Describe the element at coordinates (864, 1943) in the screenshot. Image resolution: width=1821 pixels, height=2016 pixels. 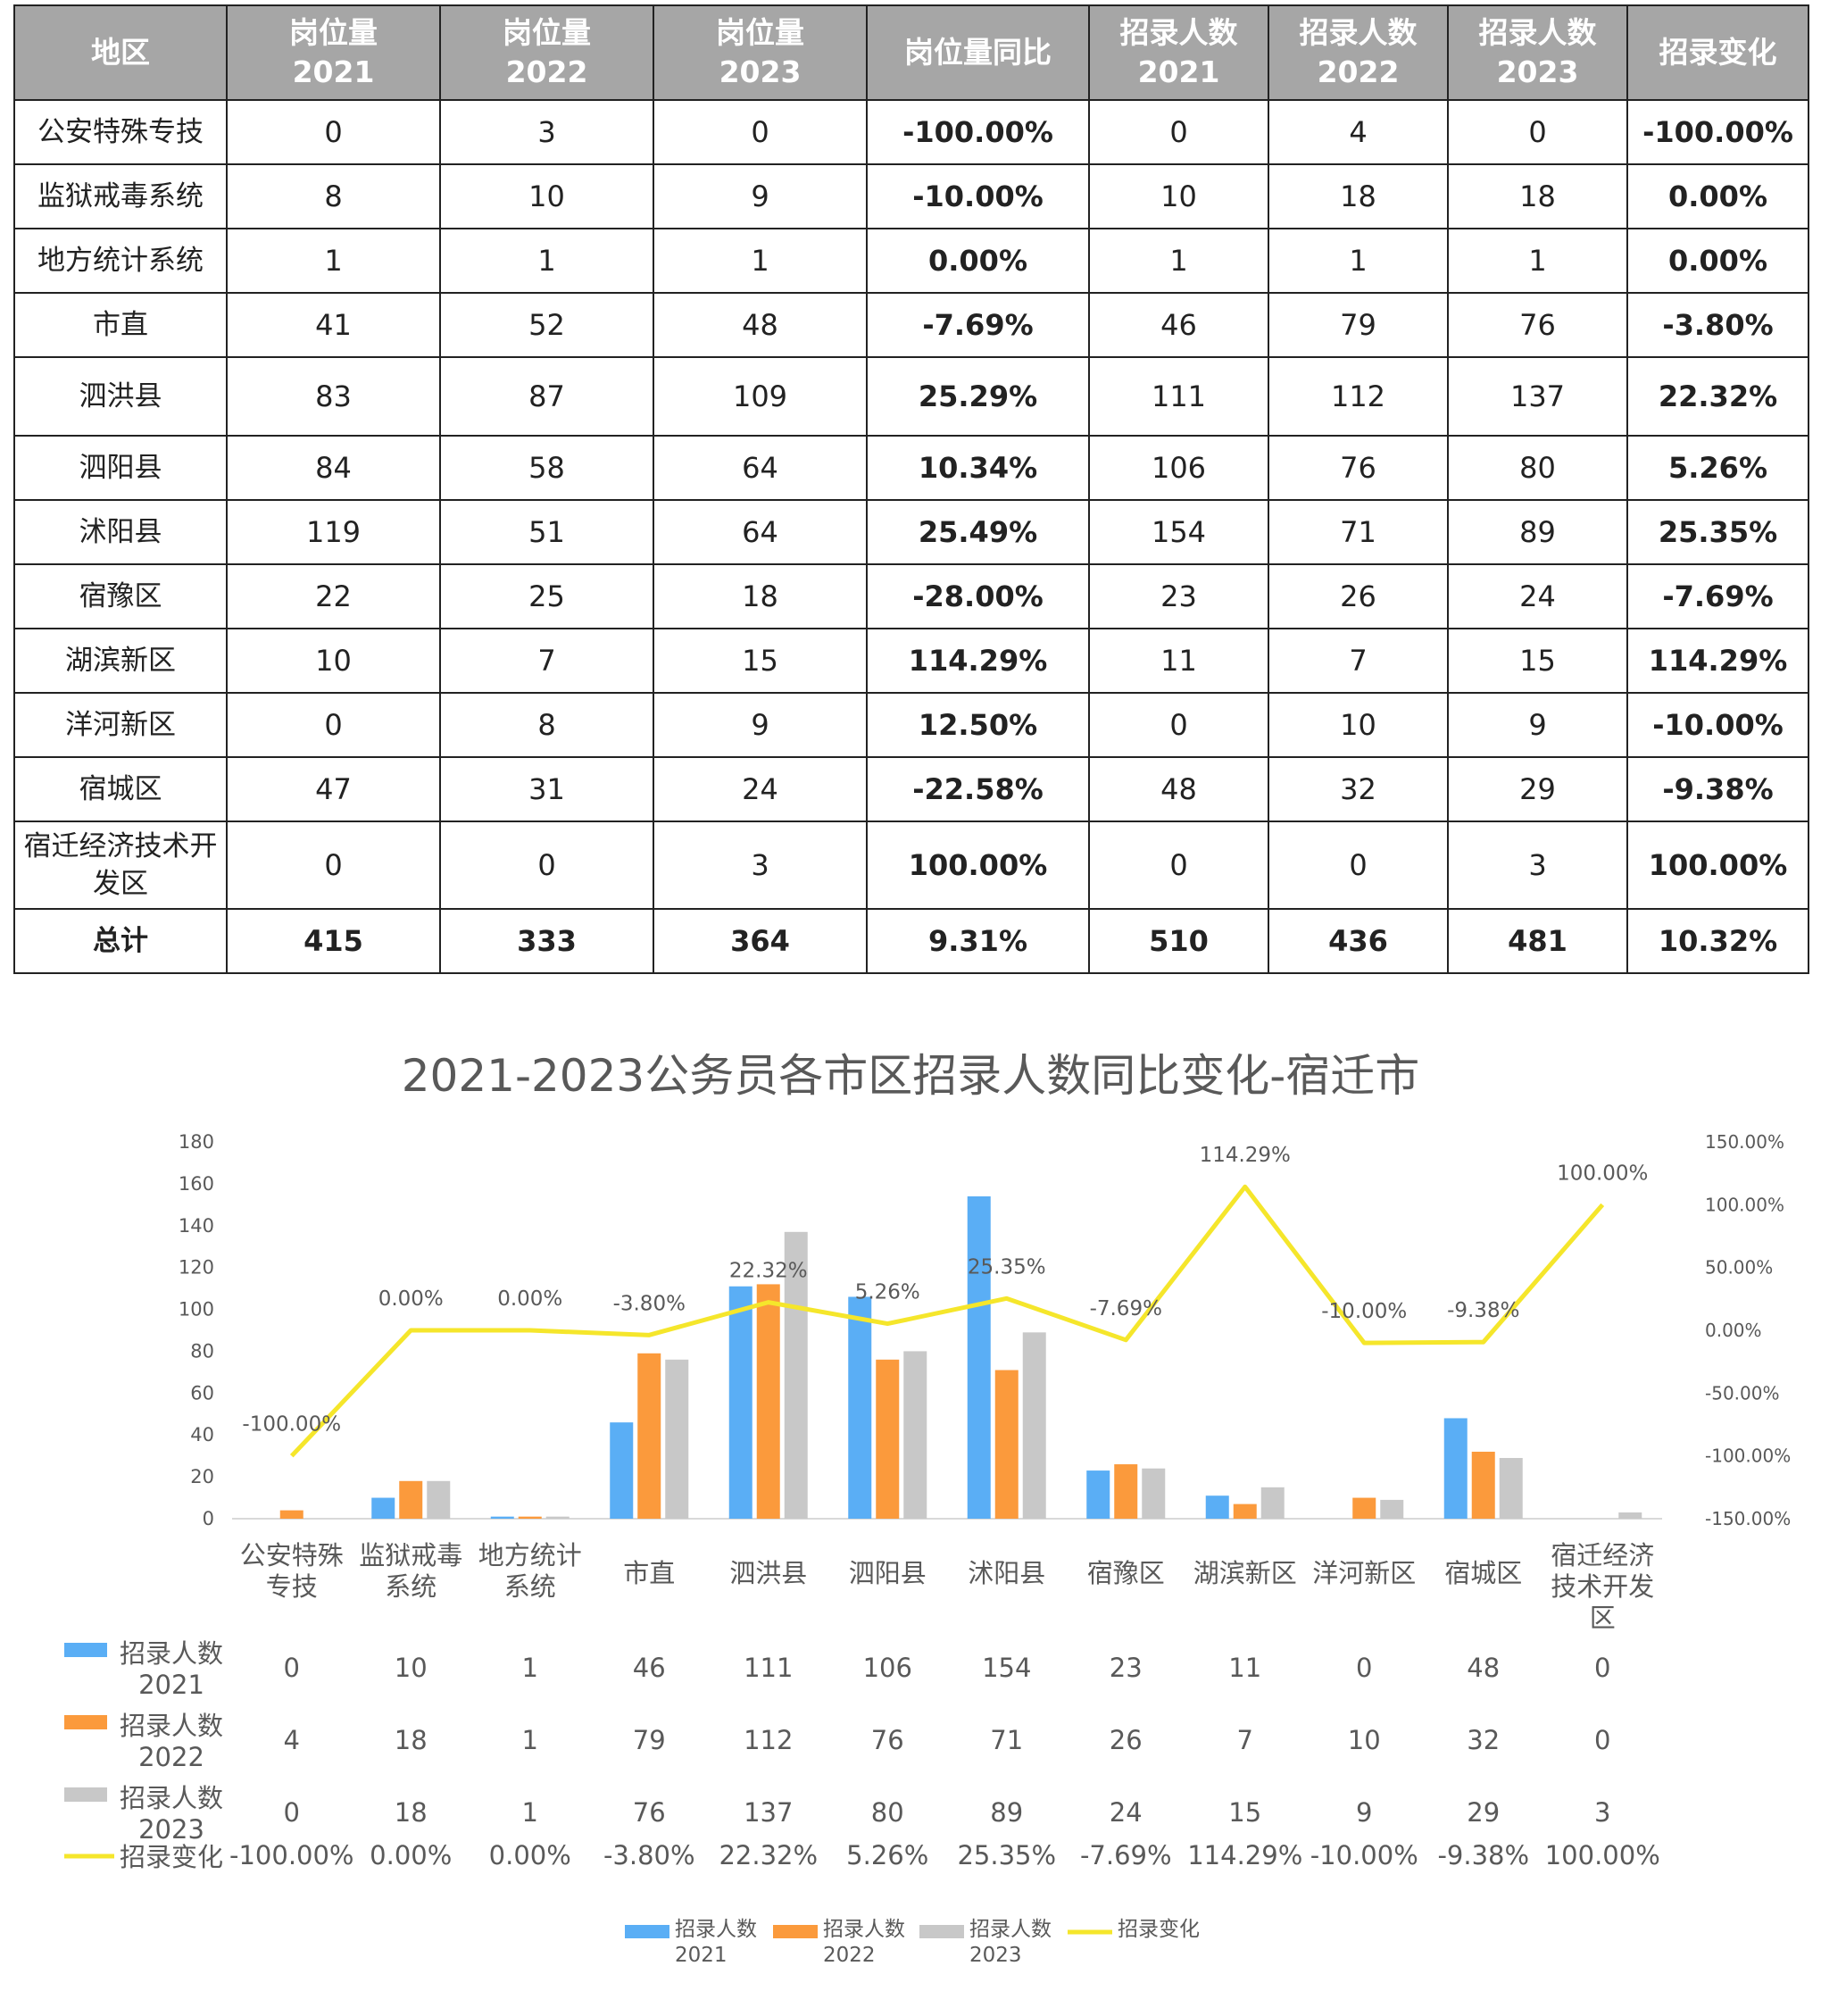
I see `legend-label: 招录人数 2022` at that location.